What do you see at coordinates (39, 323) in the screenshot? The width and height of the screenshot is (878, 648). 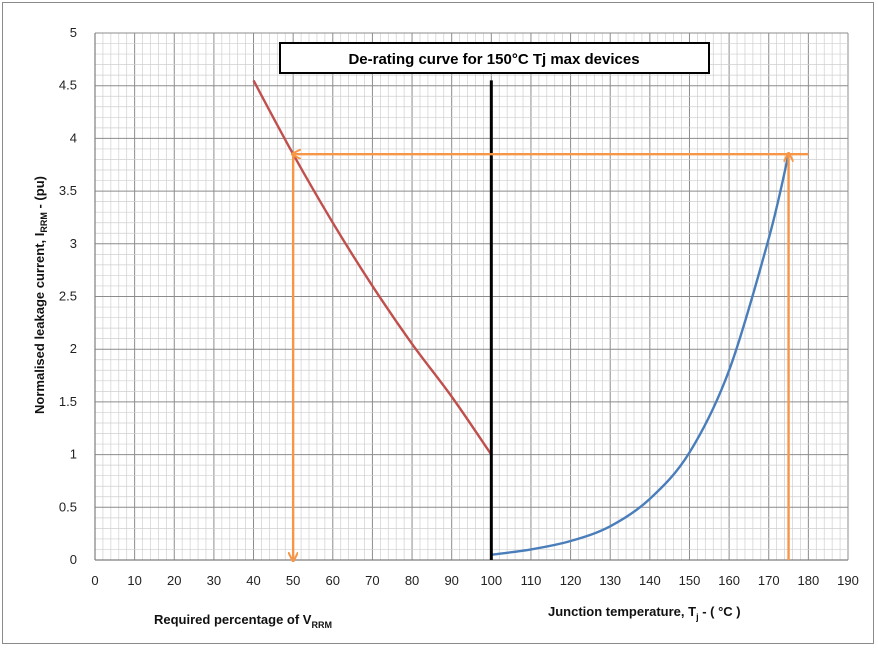 I see `y-axis-label-main: Normalised leakage current, I` at bounding box center [39, 323].